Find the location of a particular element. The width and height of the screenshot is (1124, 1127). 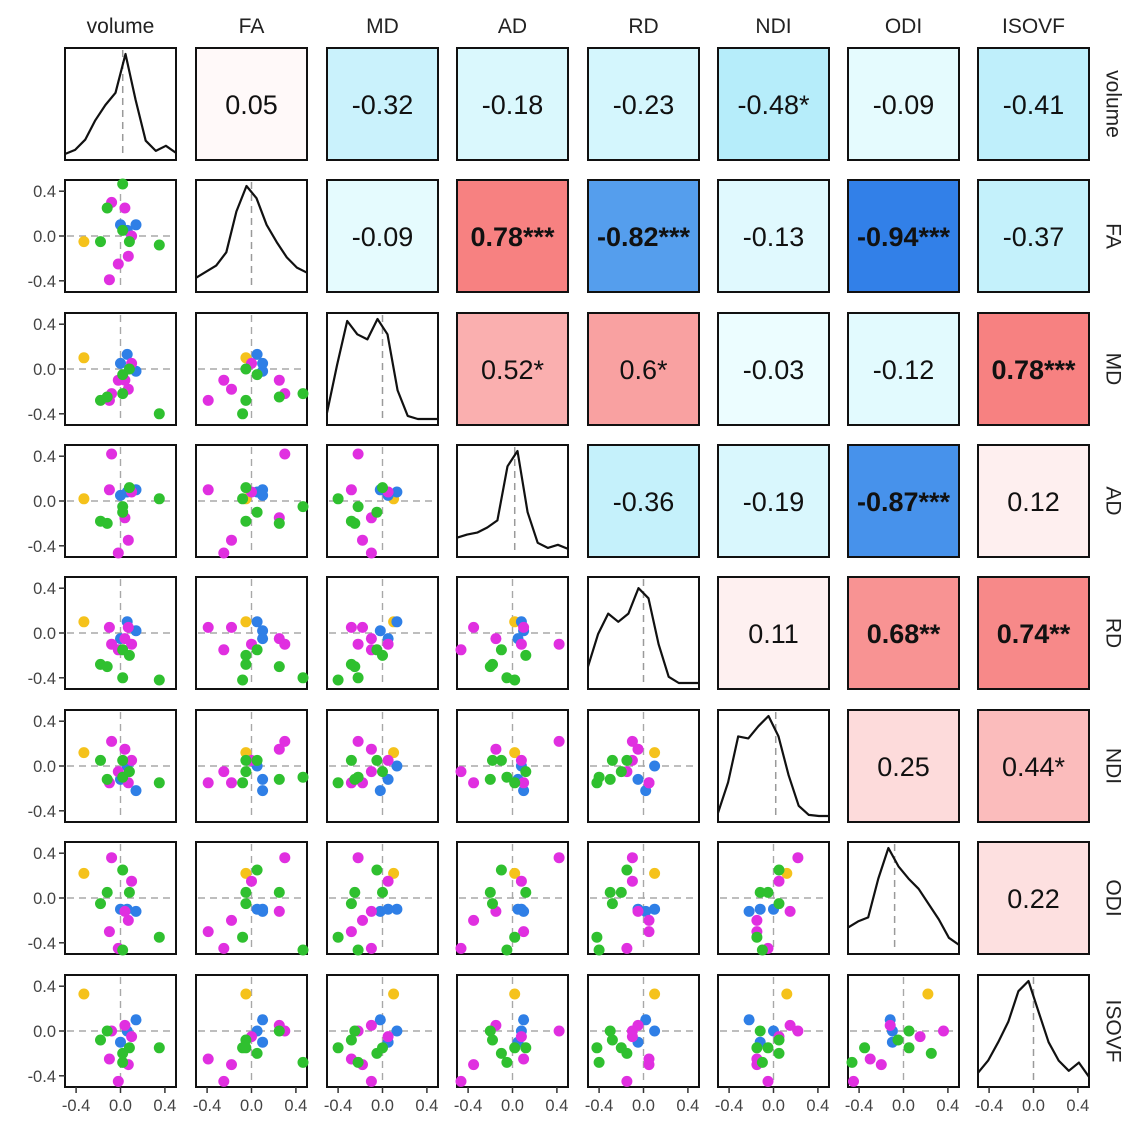

panel-ODI-volume is located at coordinates (120, 898).